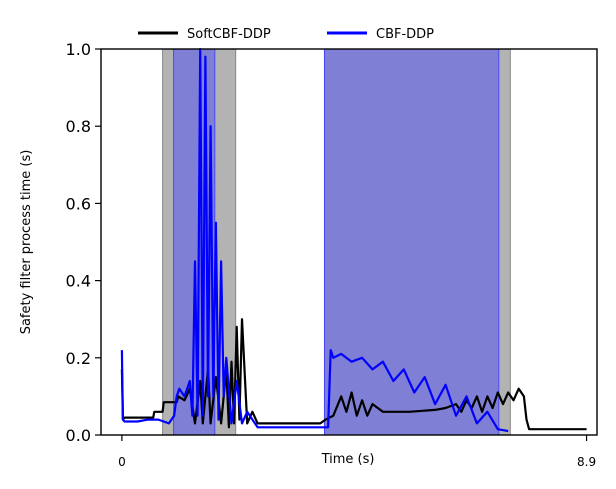  Describe the element at coordinates (586, 462) in the screenshot. I see `x-tick-label: 8.9` at that location.